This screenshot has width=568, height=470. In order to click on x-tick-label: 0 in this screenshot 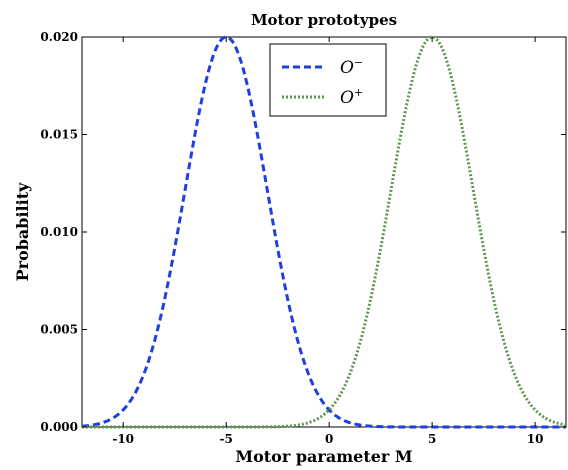, I will do `click(329, 439)`.